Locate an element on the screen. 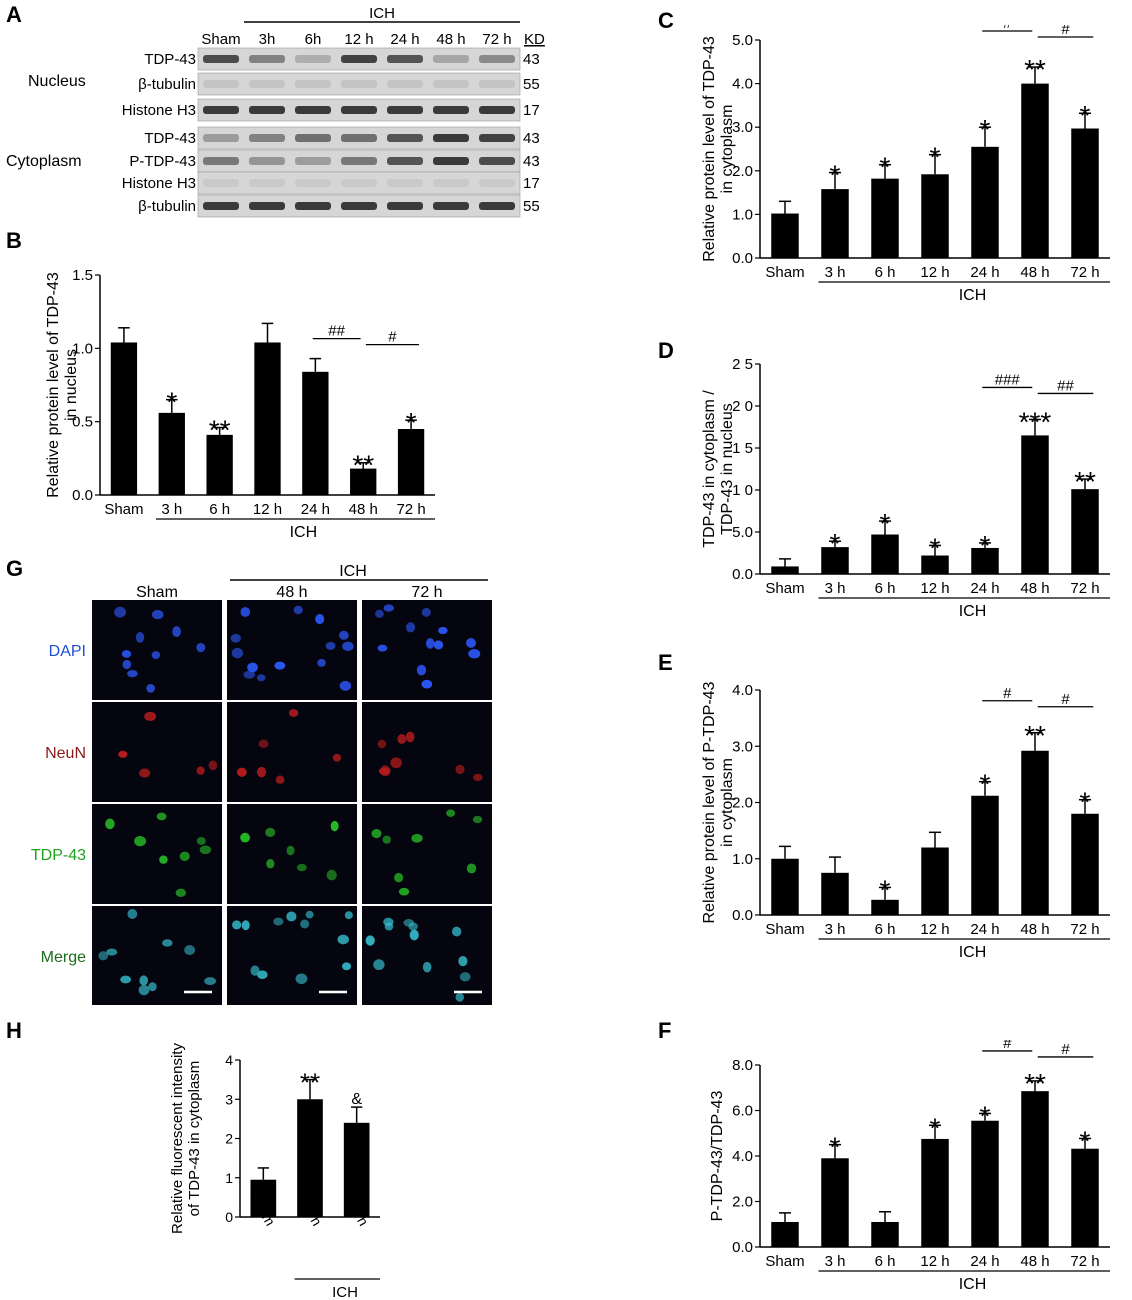  blot-kd-value: 17 is located at coordinates (531, 183).